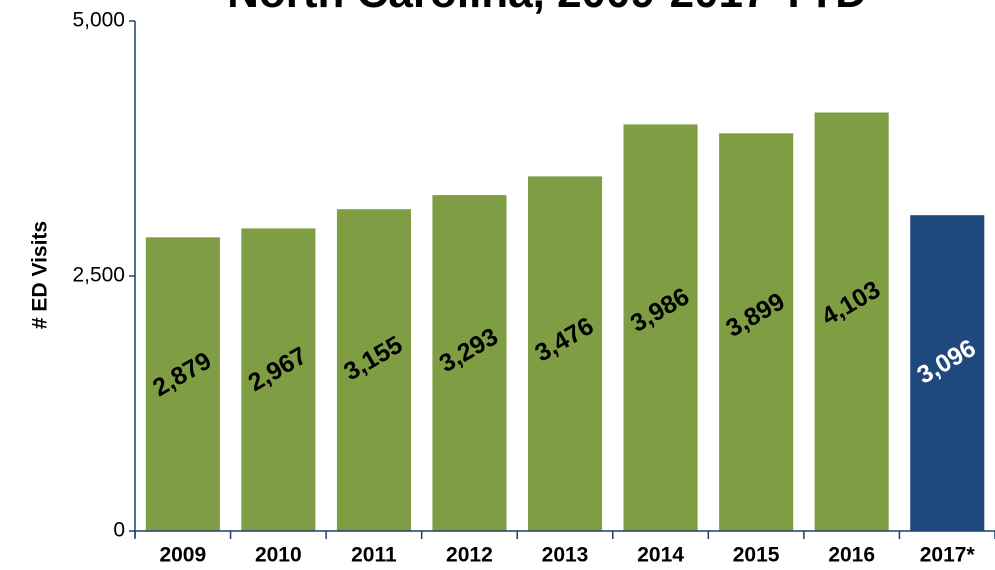  What do you see at coordinates (469, 555) in the screenshot?
I see `x-tick-label-2012: 2012` at bounding box center [469, 555].